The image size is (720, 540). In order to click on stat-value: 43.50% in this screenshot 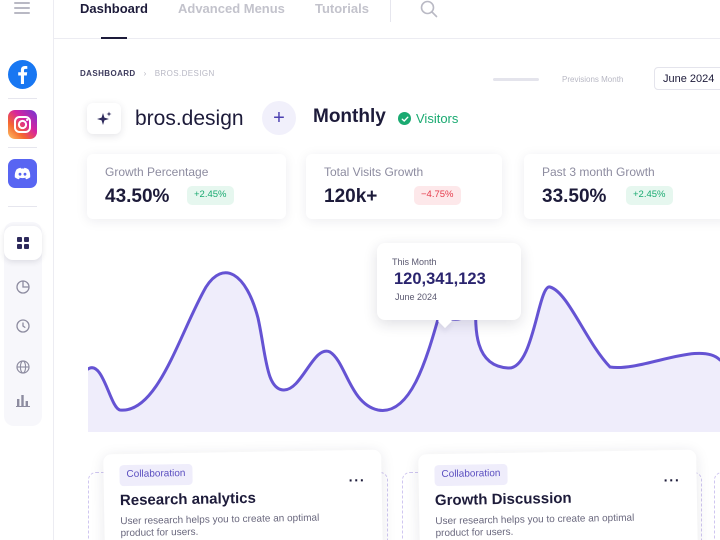, I will do `click(137, 196)`.